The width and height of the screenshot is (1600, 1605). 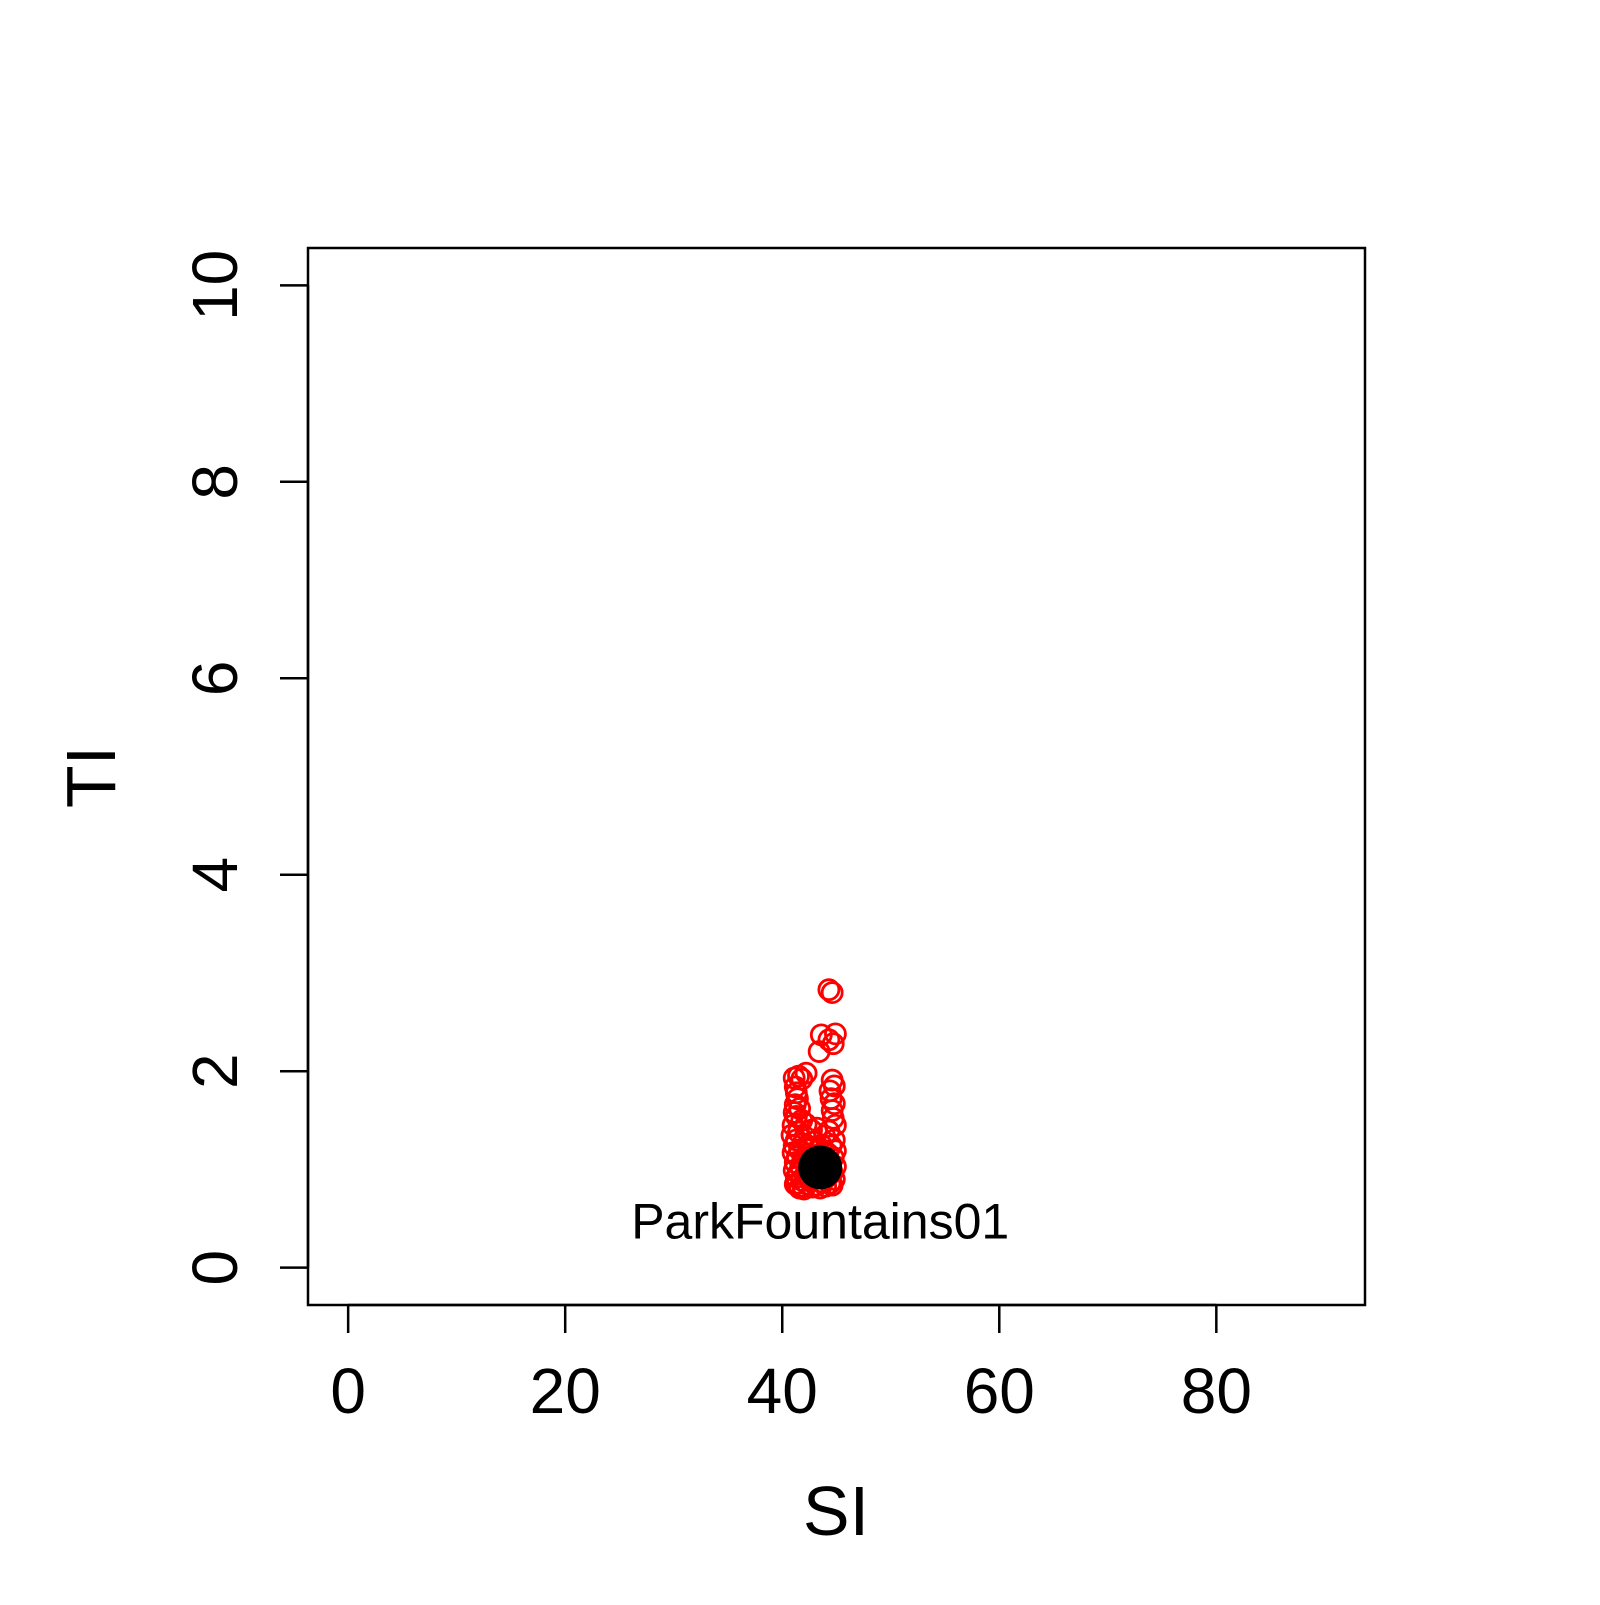 I want to click on x-tick-label: 80, so click(x=1216, y=1391).